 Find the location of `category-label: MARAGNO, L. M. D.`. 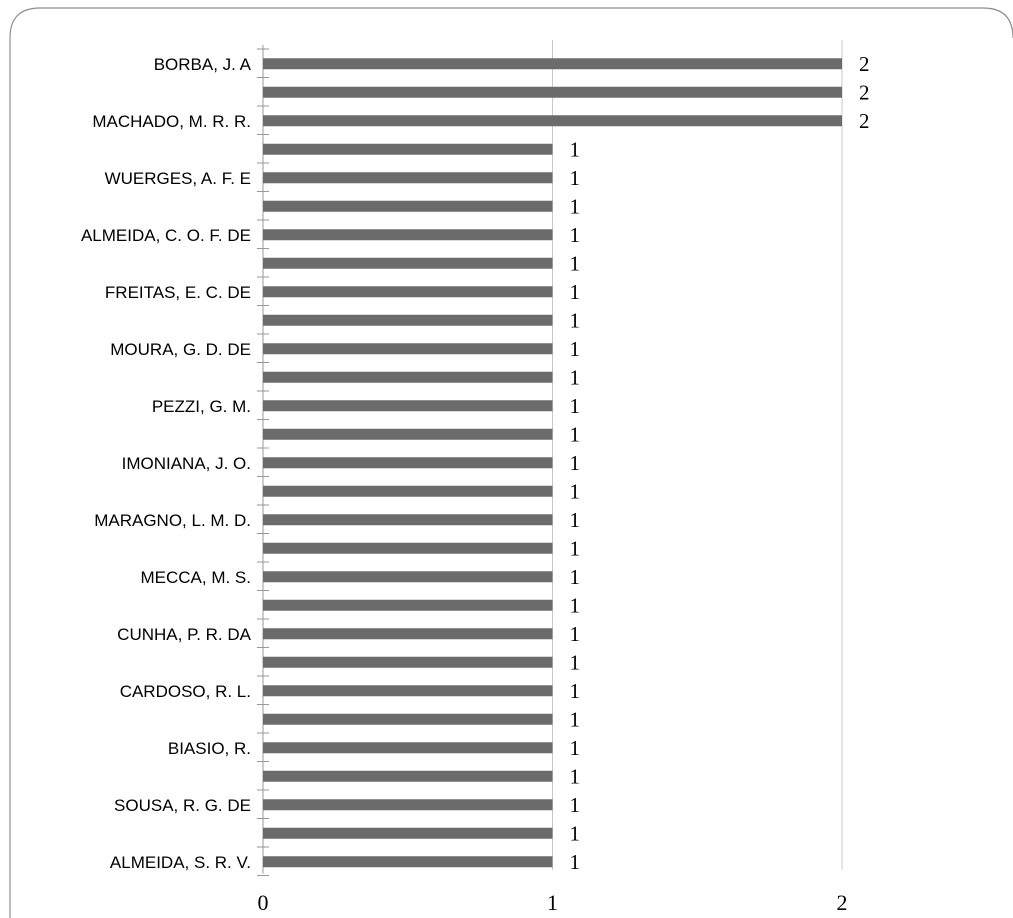

category-label: MARAGNO, L. M. D. is located at coordinates (172, 520).